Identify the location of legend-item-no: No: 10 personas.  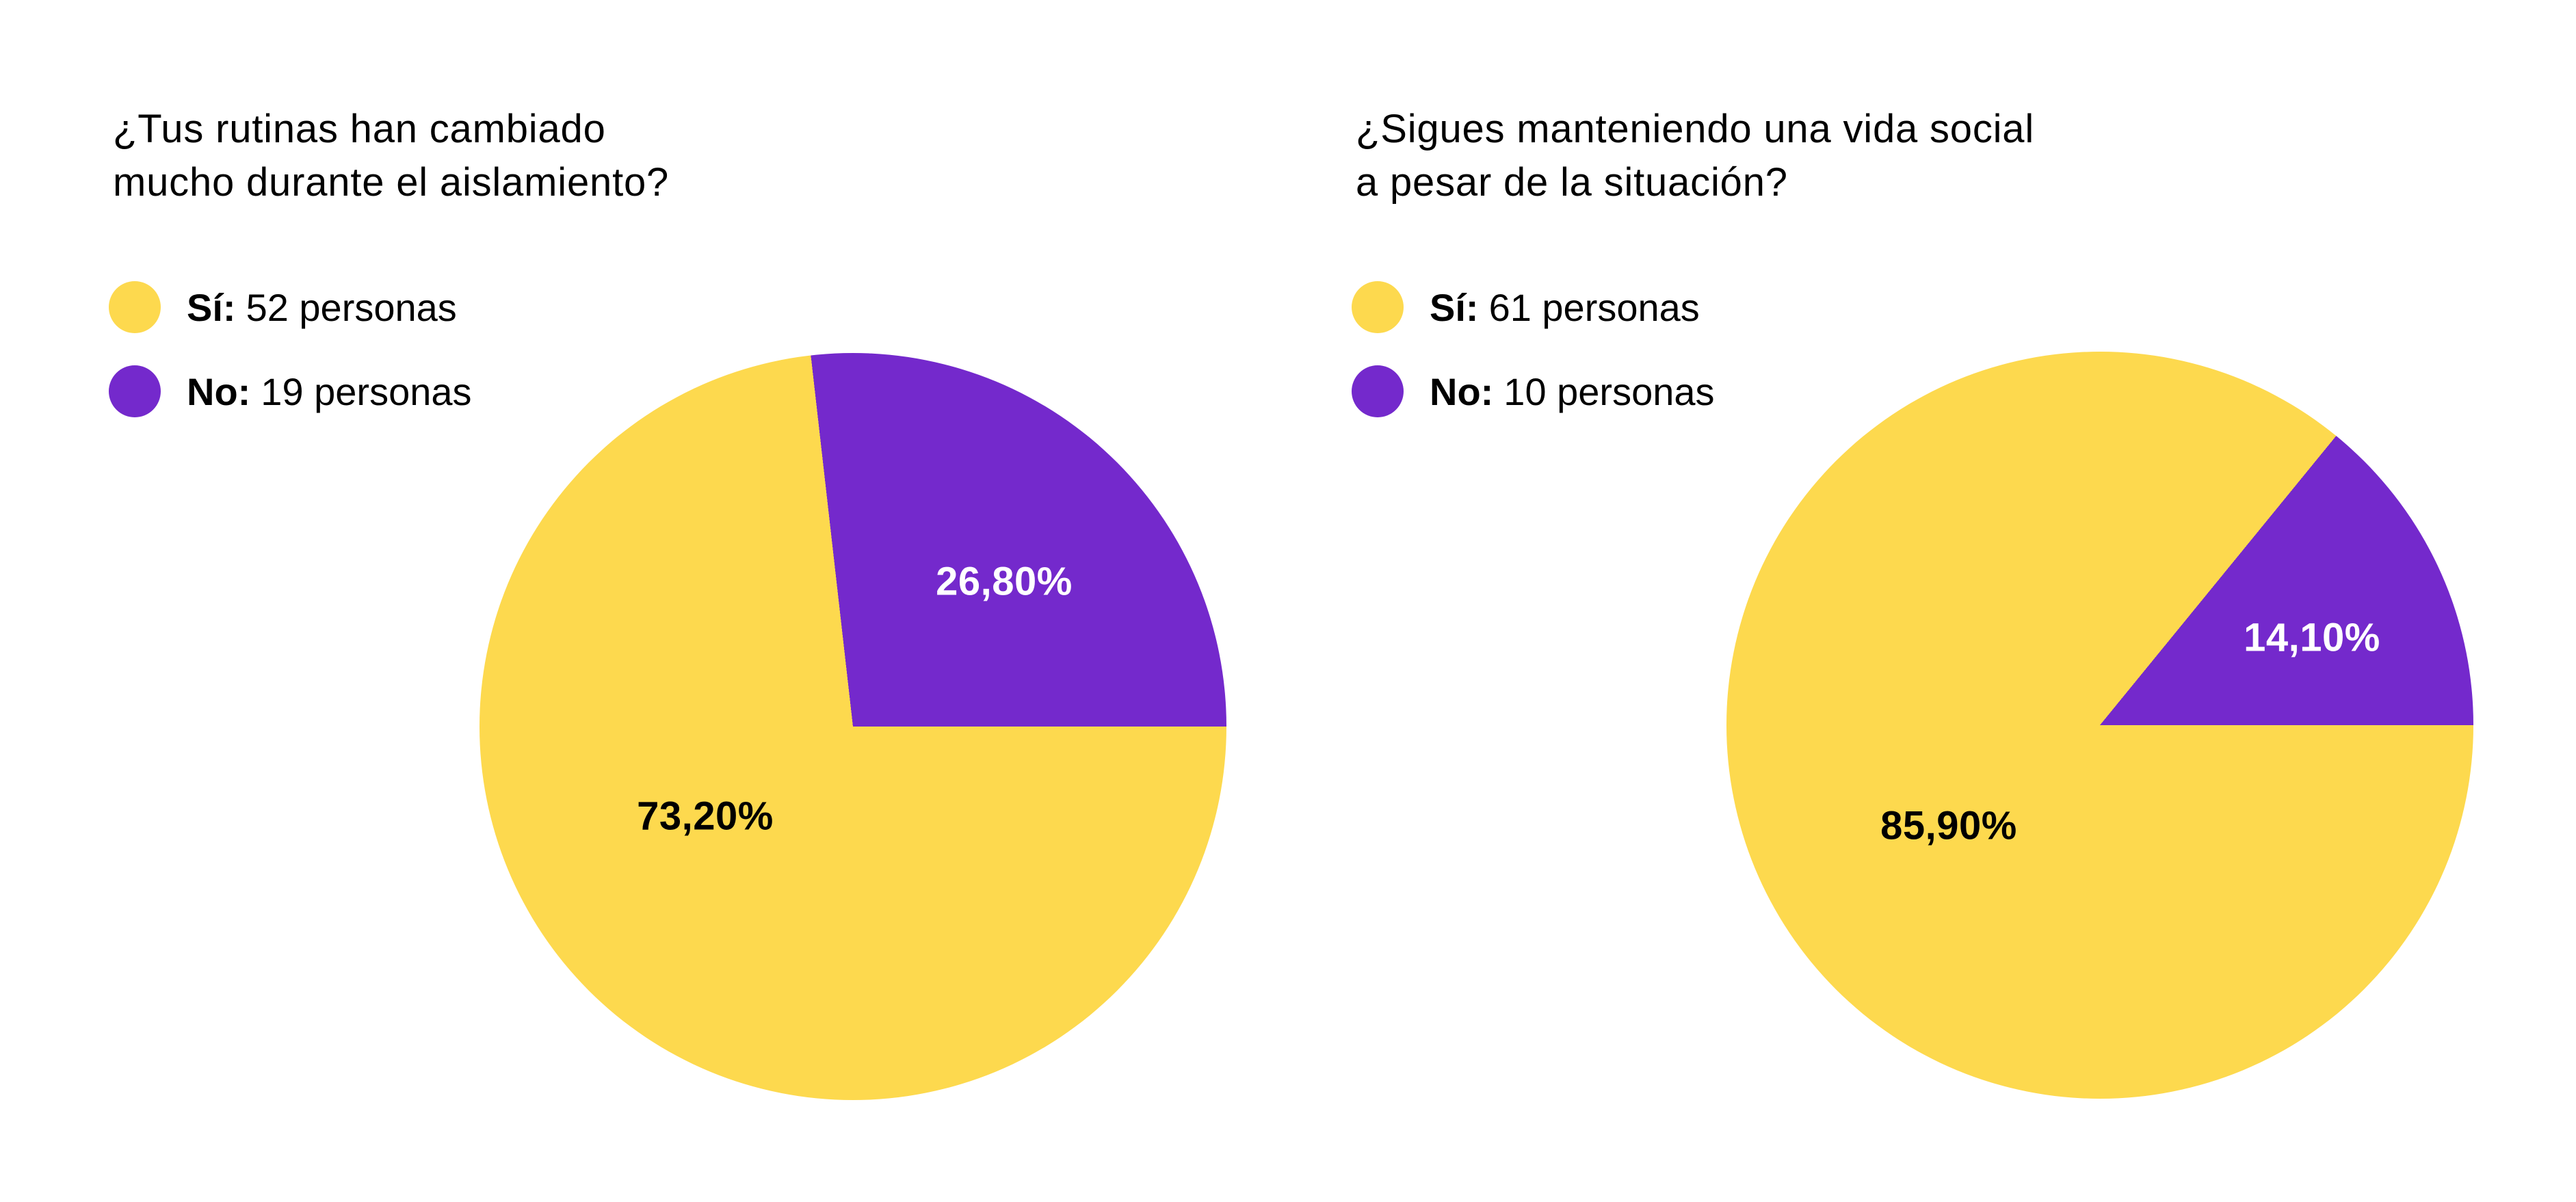
(1533, 391).